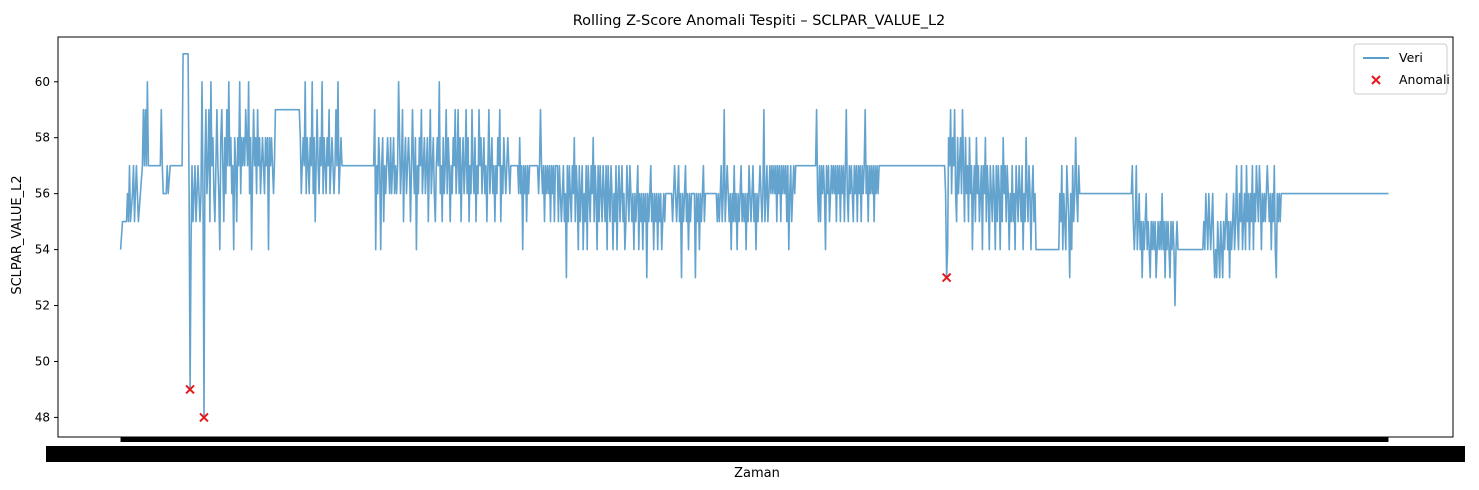  Describe the element at coordinates (42, 417) in the screenshot. I see `y-tick-label: 48` at that location.